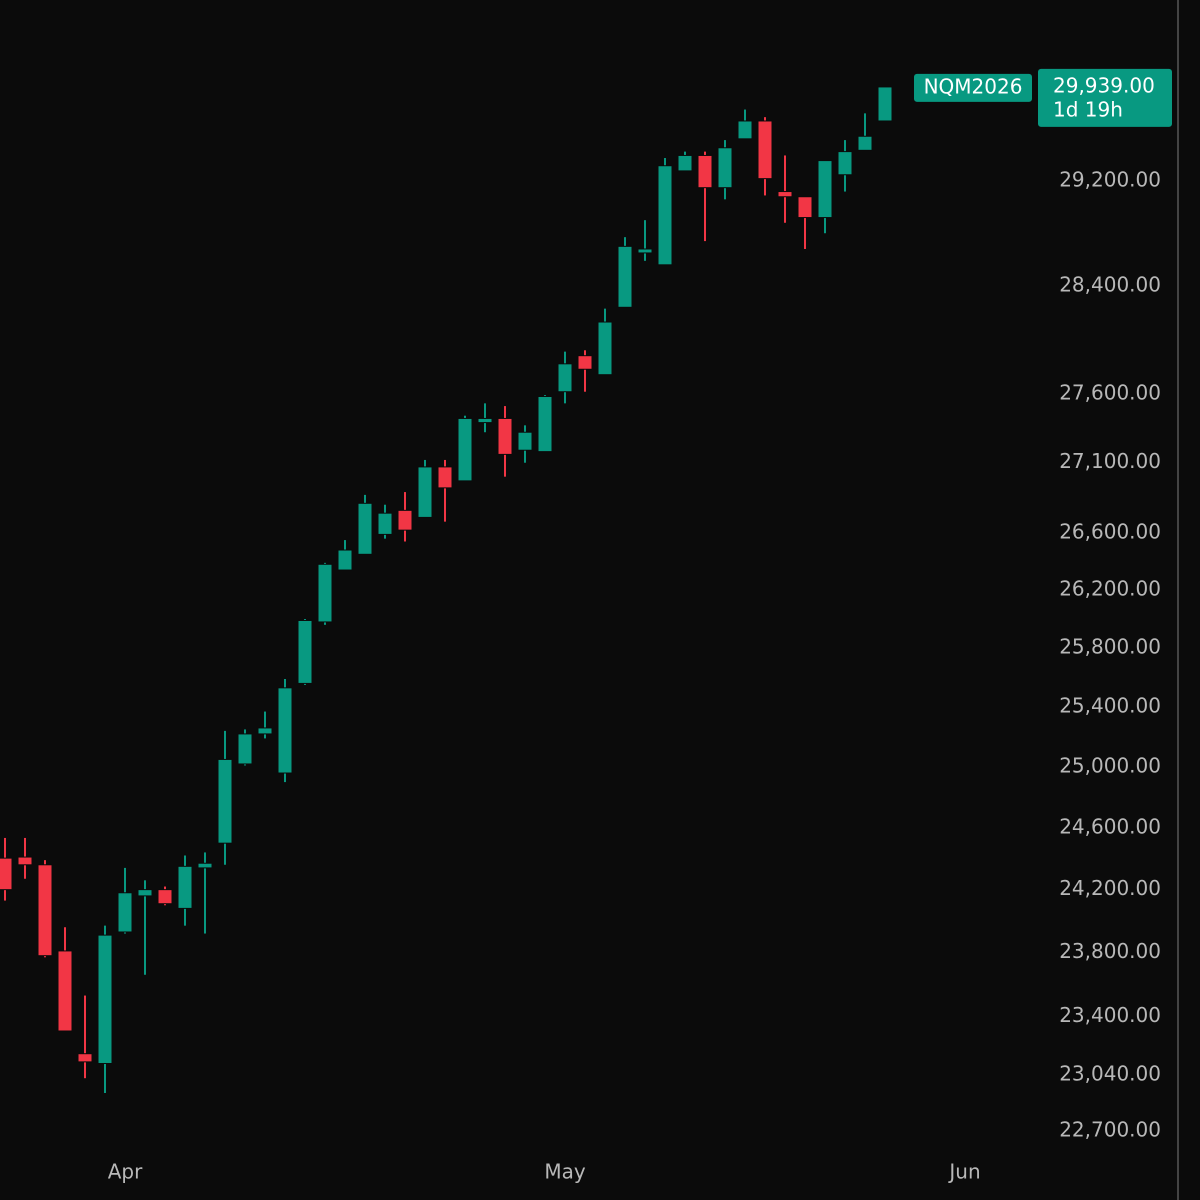 This screenshot has height=1200, width=1200. Describe the element at coordinates (1110, 284) in the screenshot. I see `y-tick-label: 28,400.00` at that location.